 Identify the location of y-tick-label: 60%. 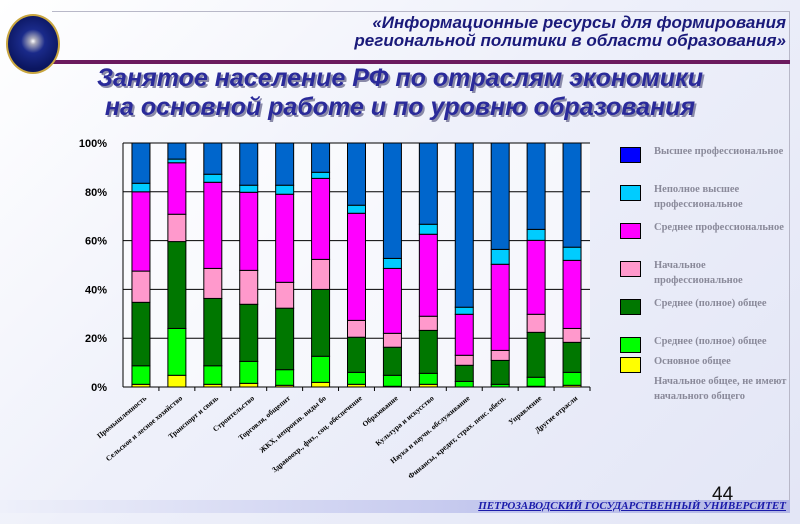
(96, 242).